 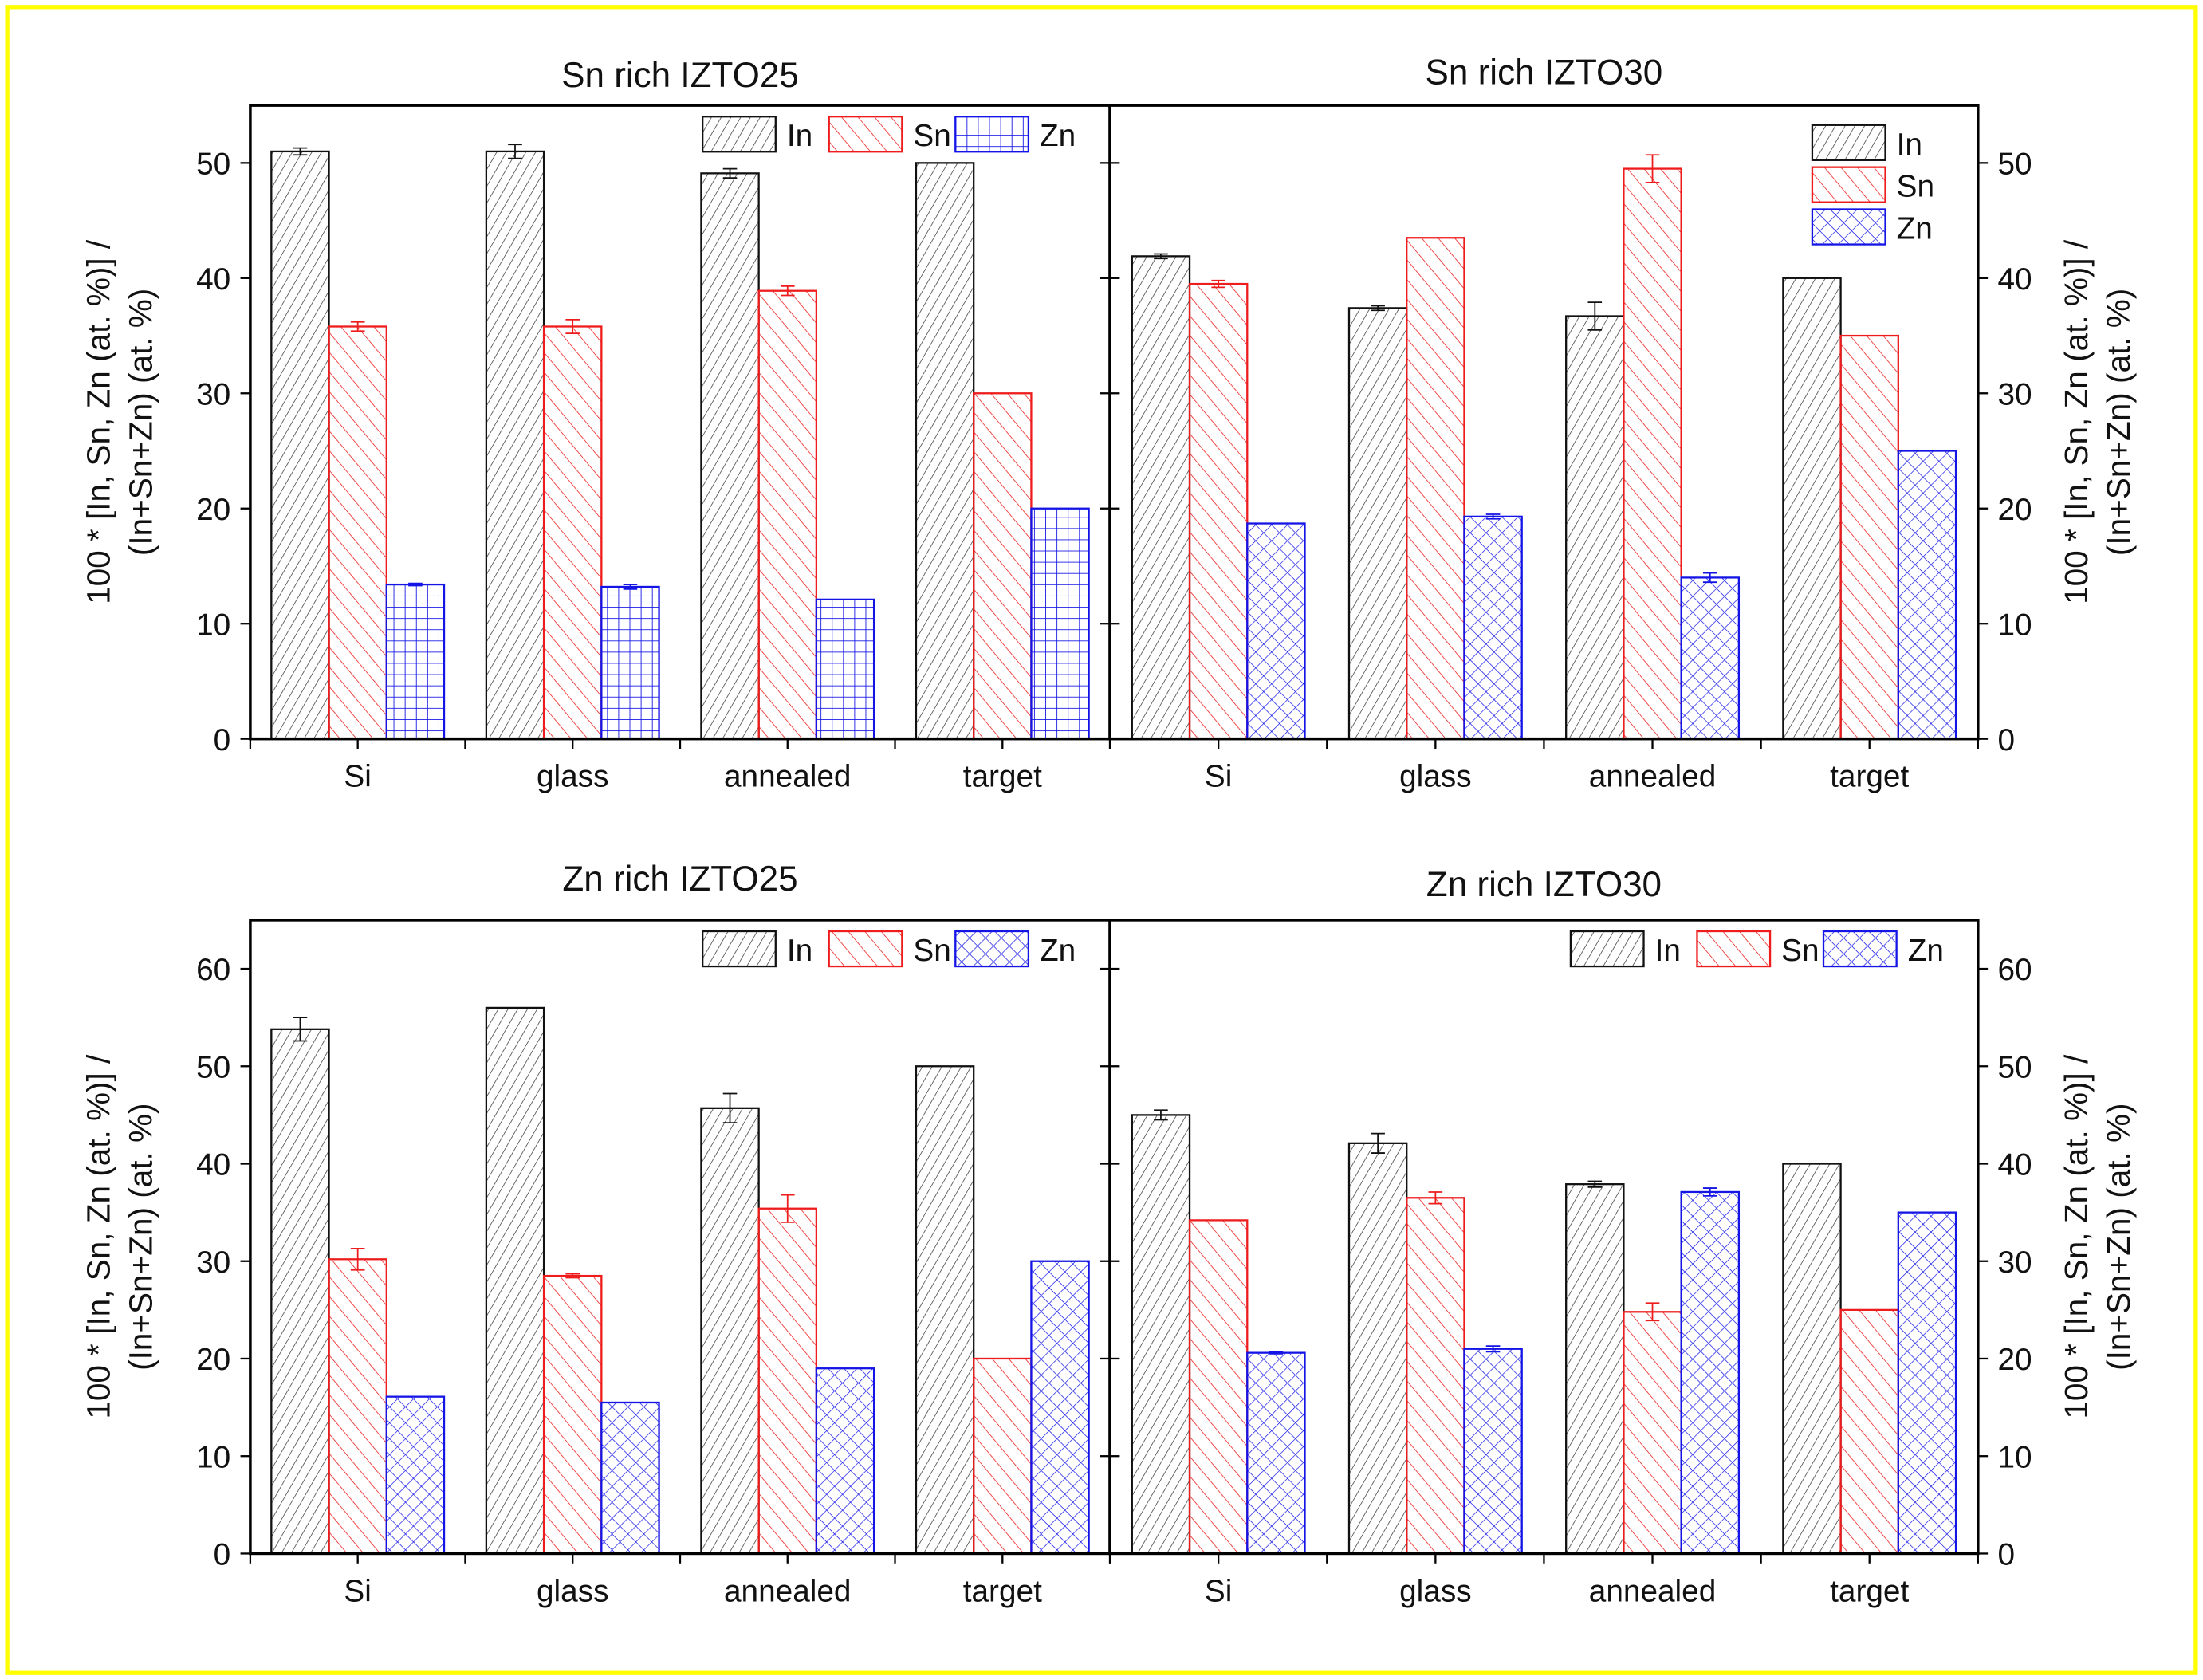 What do you see at coordinates (1435, 488) in the screenshot?
I see `bar-Sn-glass` at bounding box center [1435, 488].